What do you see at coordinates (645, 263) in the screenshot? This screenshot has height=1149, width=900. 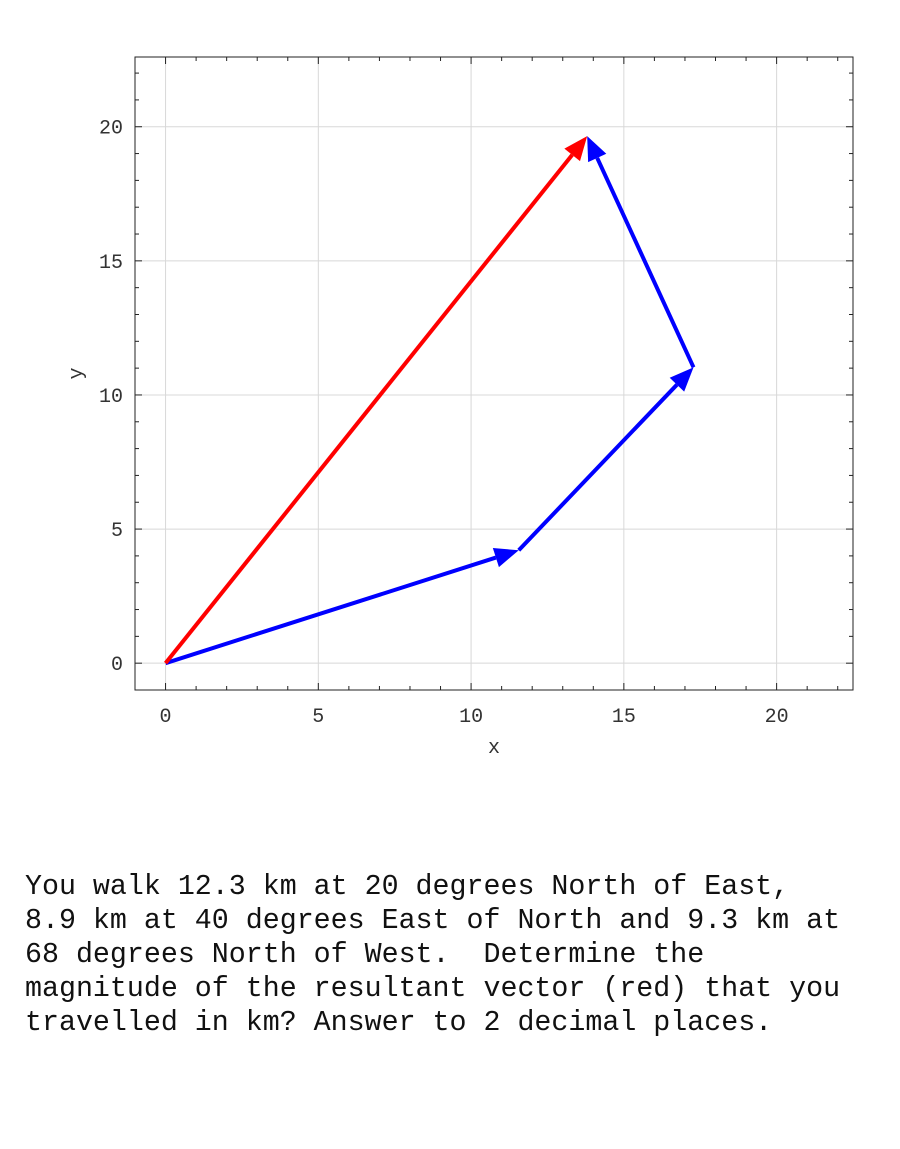 I see `vector-3-shaft` at bounding box center [645, 263].